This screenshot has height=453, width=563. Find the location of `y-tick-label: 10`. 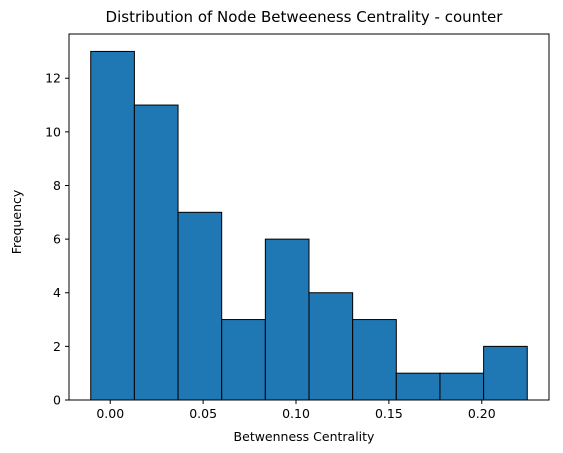

y-tick-label: 10 is located at coordinates (53, 131).